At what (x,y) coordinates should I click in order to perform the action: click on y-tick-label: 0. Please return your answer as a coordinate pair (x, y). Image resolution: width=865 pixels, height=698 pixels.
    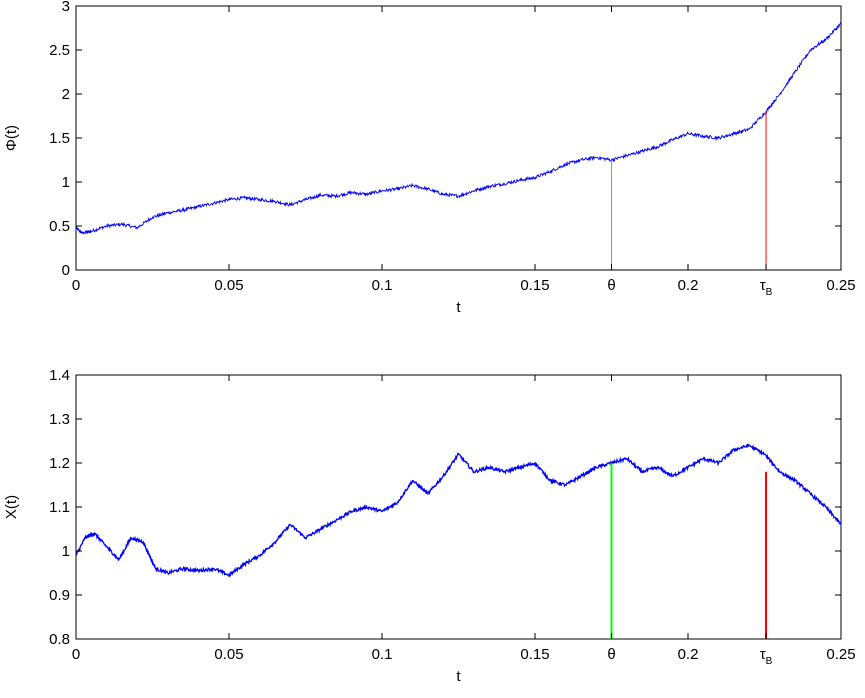
    Looking at the image, I should click on (66, 270).